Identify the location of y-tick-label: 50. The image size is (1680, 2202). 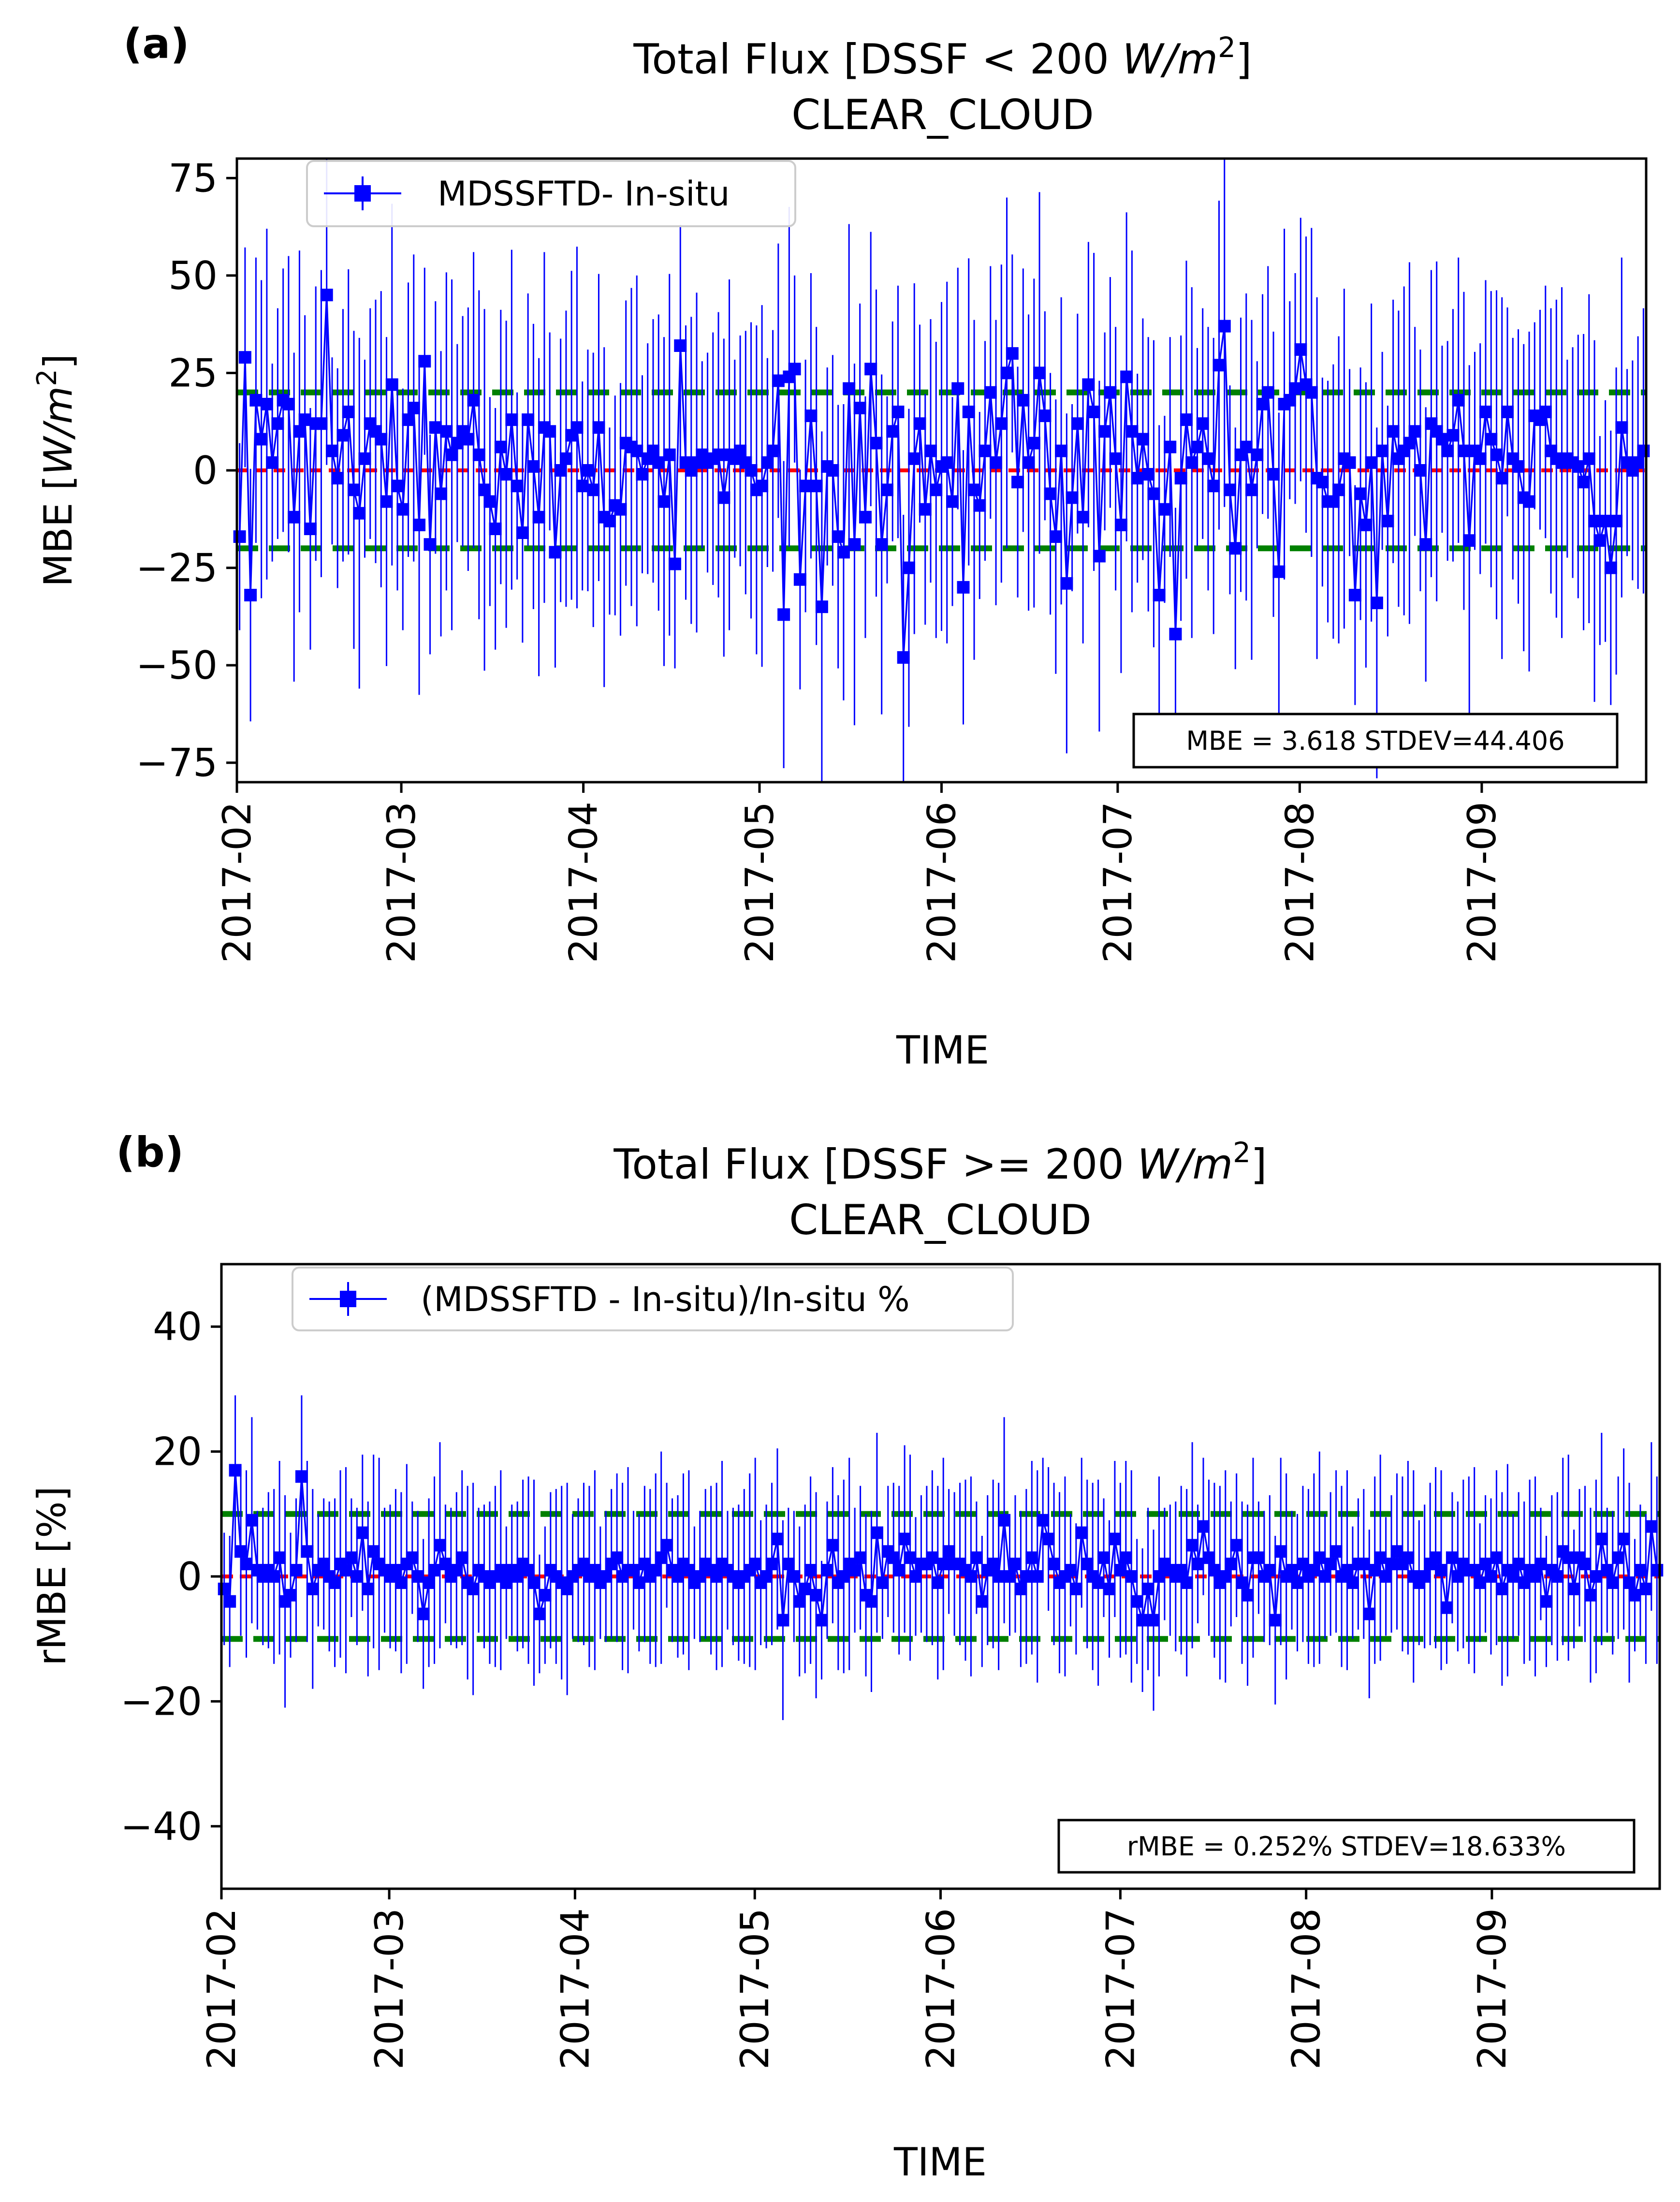
(193, 275).